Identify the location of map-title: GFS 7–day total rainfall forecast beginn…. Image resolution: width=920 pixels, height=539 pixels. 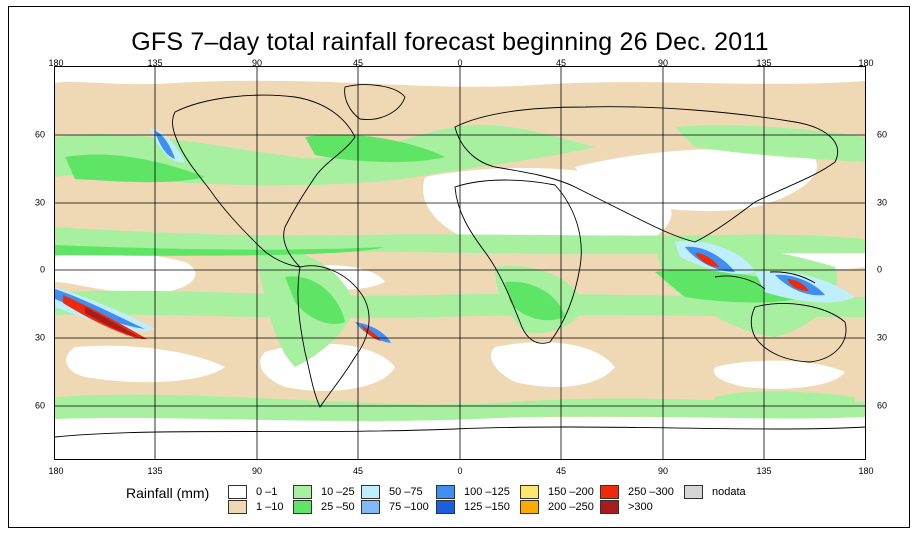
(450, 42).